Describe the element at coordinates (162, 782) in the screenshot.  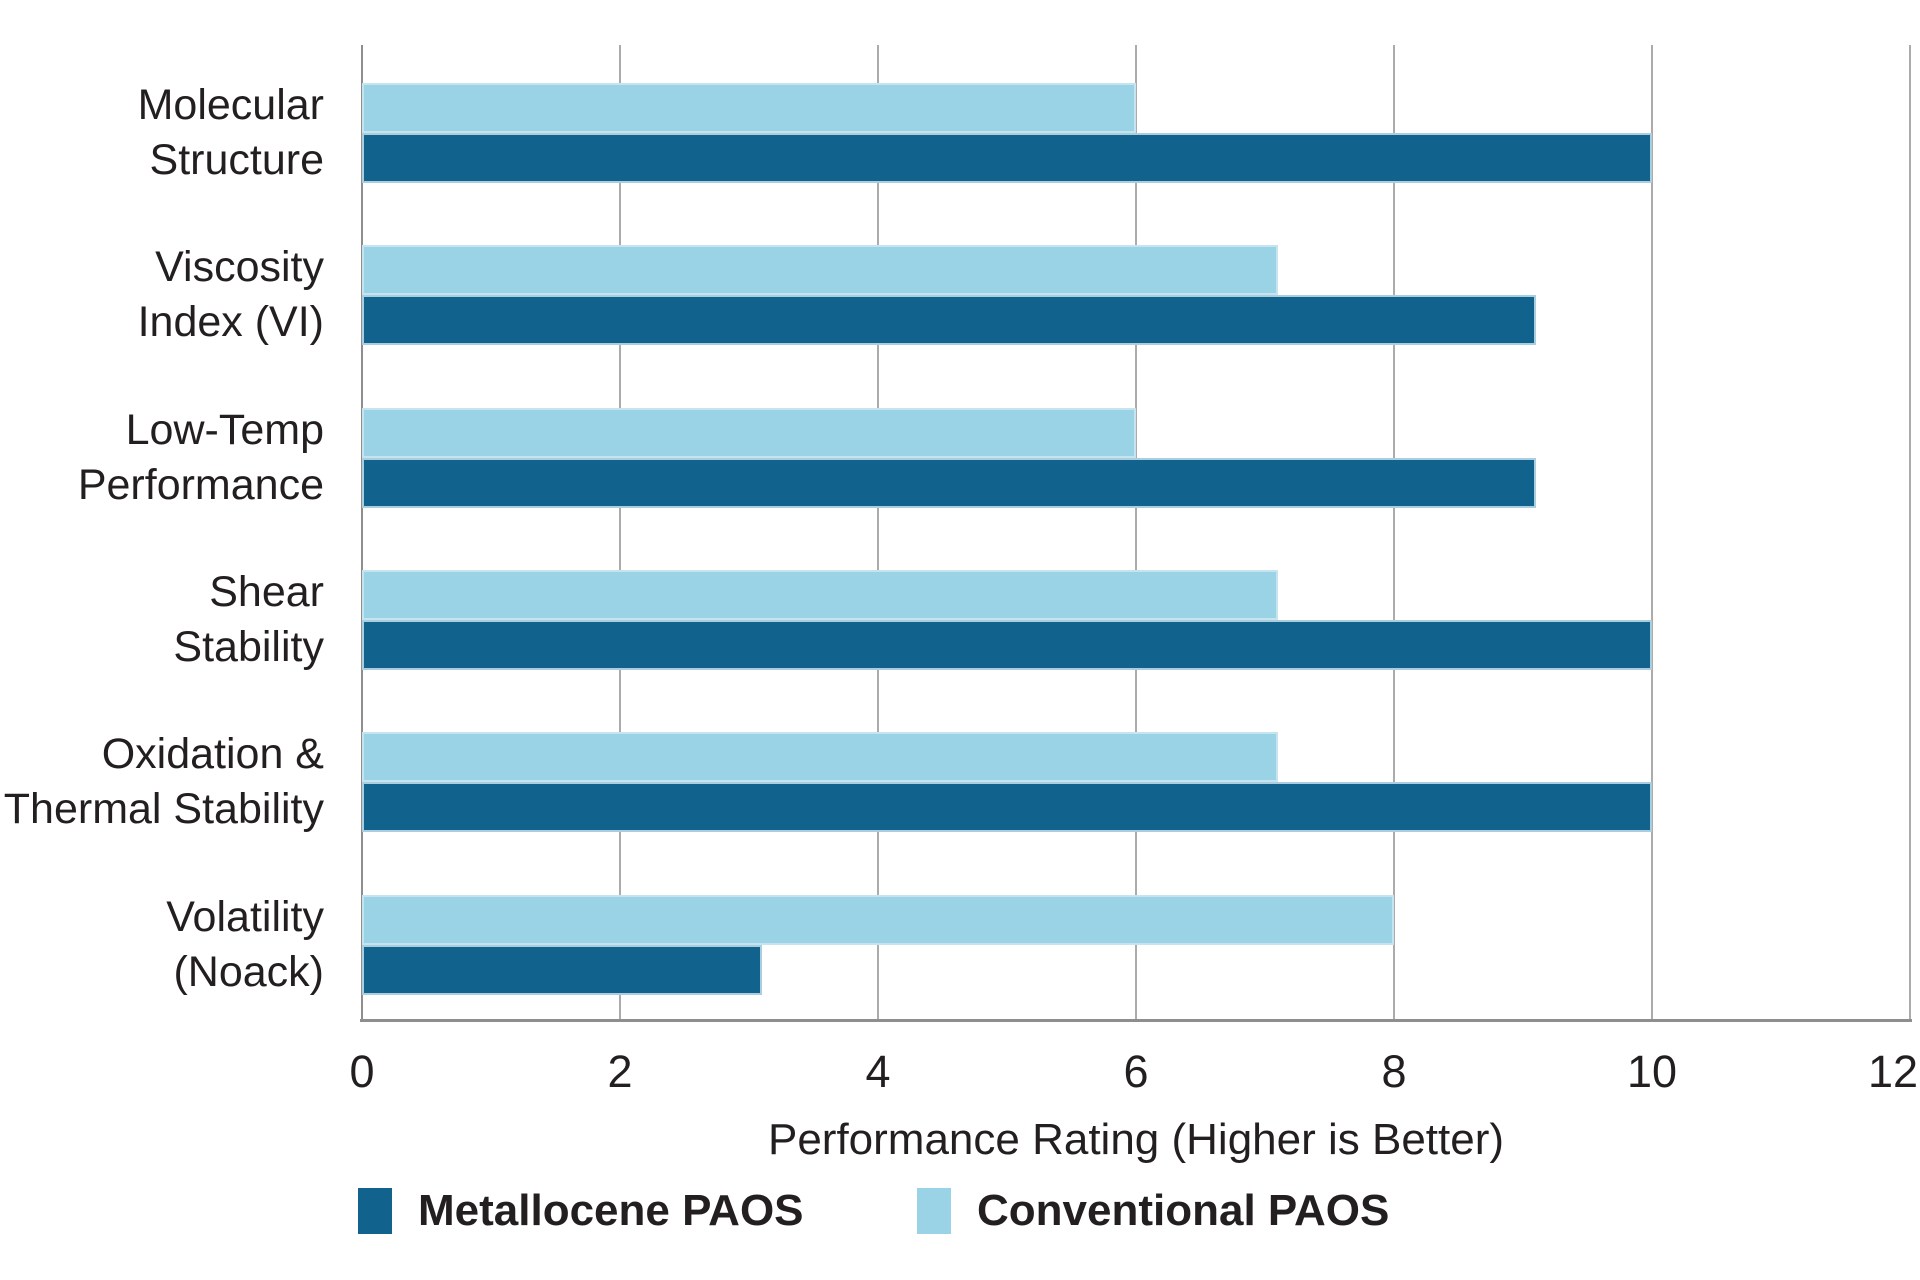
I see `category-label: Oxidation & Thermal Stability` at that location.